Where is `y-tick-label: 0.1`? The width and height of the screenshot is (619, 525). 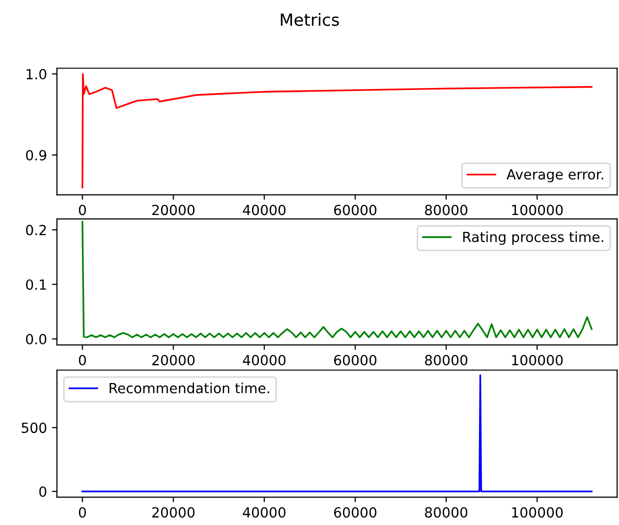 y-tick-label: 0.1 is located at coordinates (36, 284).